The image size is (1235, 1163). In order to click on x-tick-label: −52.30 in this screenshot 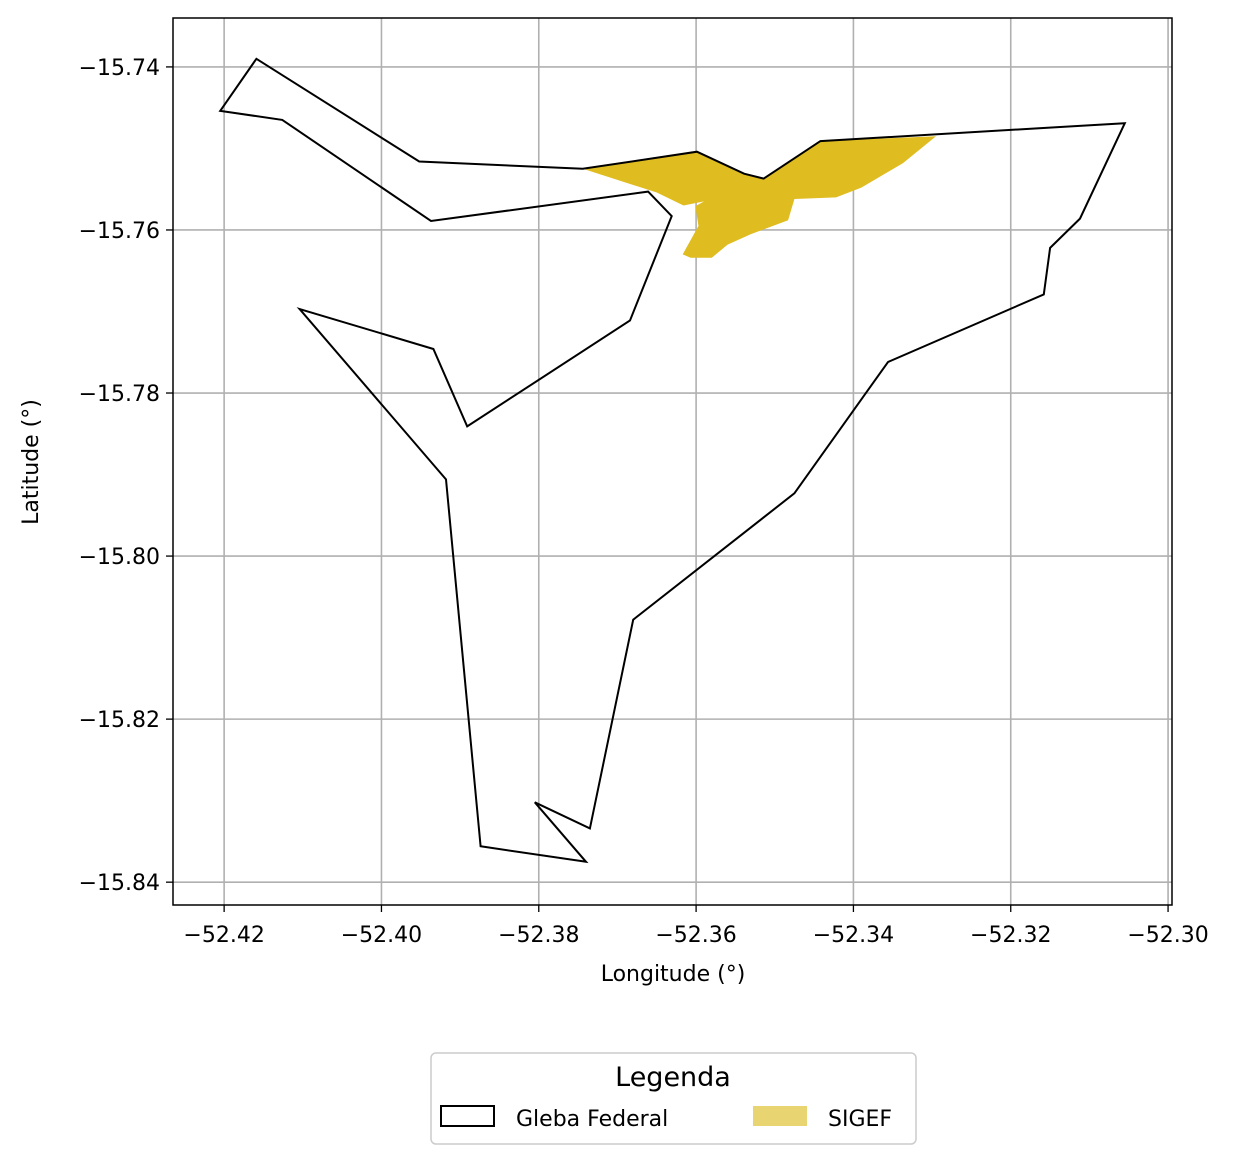, I will do `click(1167, 935)`.